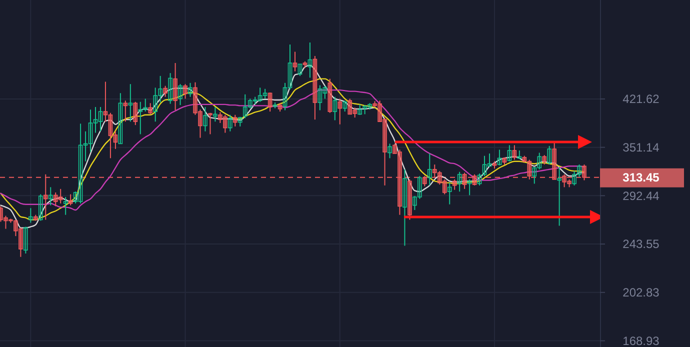  What do you see at coordinates (641, 99) in the screenshot?
I see `y-tick-label: 421.62` at bounding box center [641, 99].